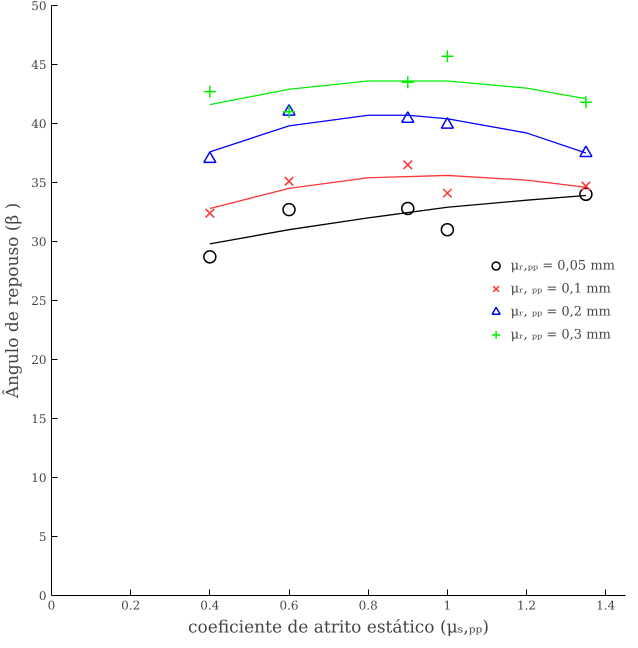  Describe the element at coordinates (606, 605) in the screenshot. I see `x-tick-label: 1.4` at that location.